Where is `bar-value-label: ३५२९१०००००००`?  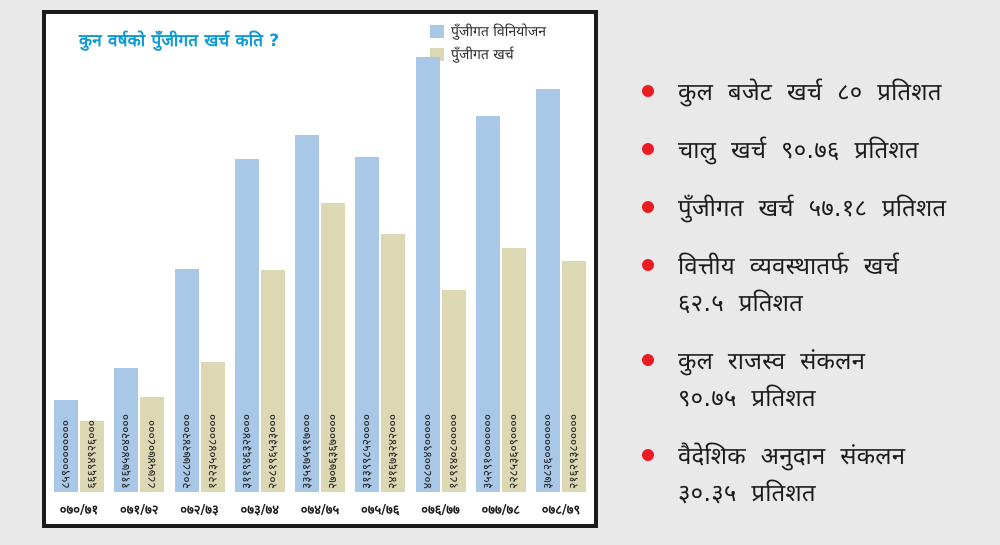 bar-value-label: ३५२९१००००००० is located at coordinates (487, 451).